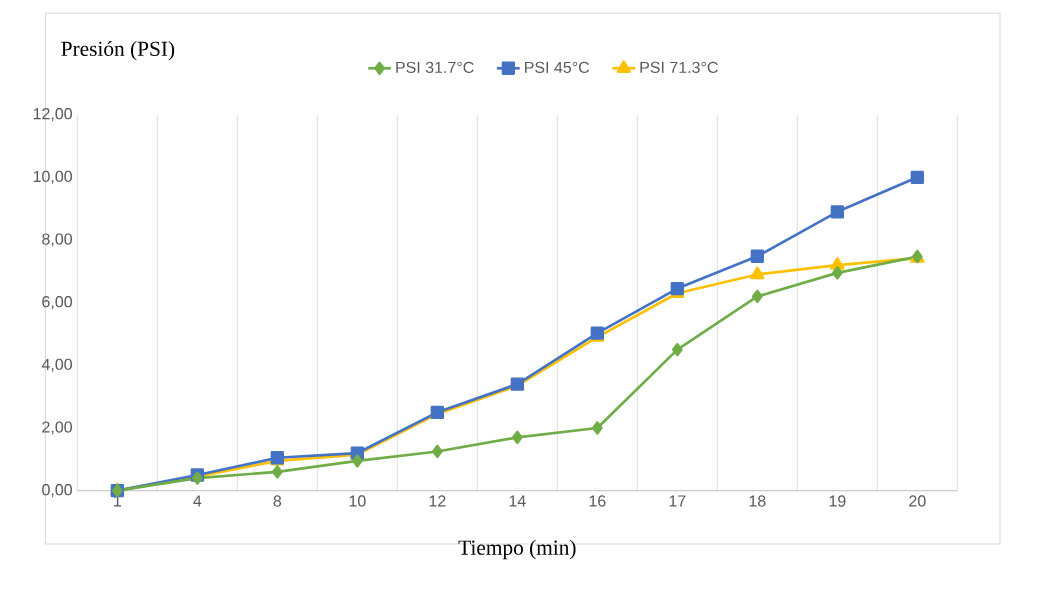  I want to click on x-tick-label: 16, so click(597, 501).